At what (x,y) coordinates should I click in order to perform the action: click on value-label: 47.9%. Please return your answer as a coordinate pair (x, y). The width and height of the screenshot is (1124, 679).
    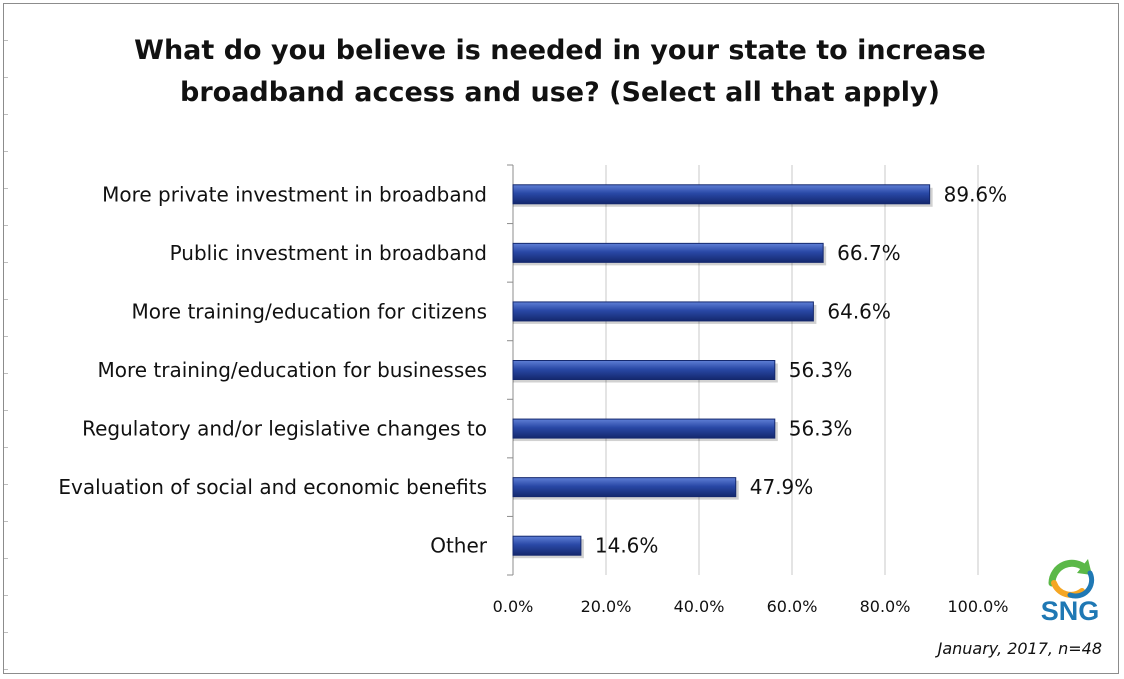
    Looking at the image, I should click on (782, 487).